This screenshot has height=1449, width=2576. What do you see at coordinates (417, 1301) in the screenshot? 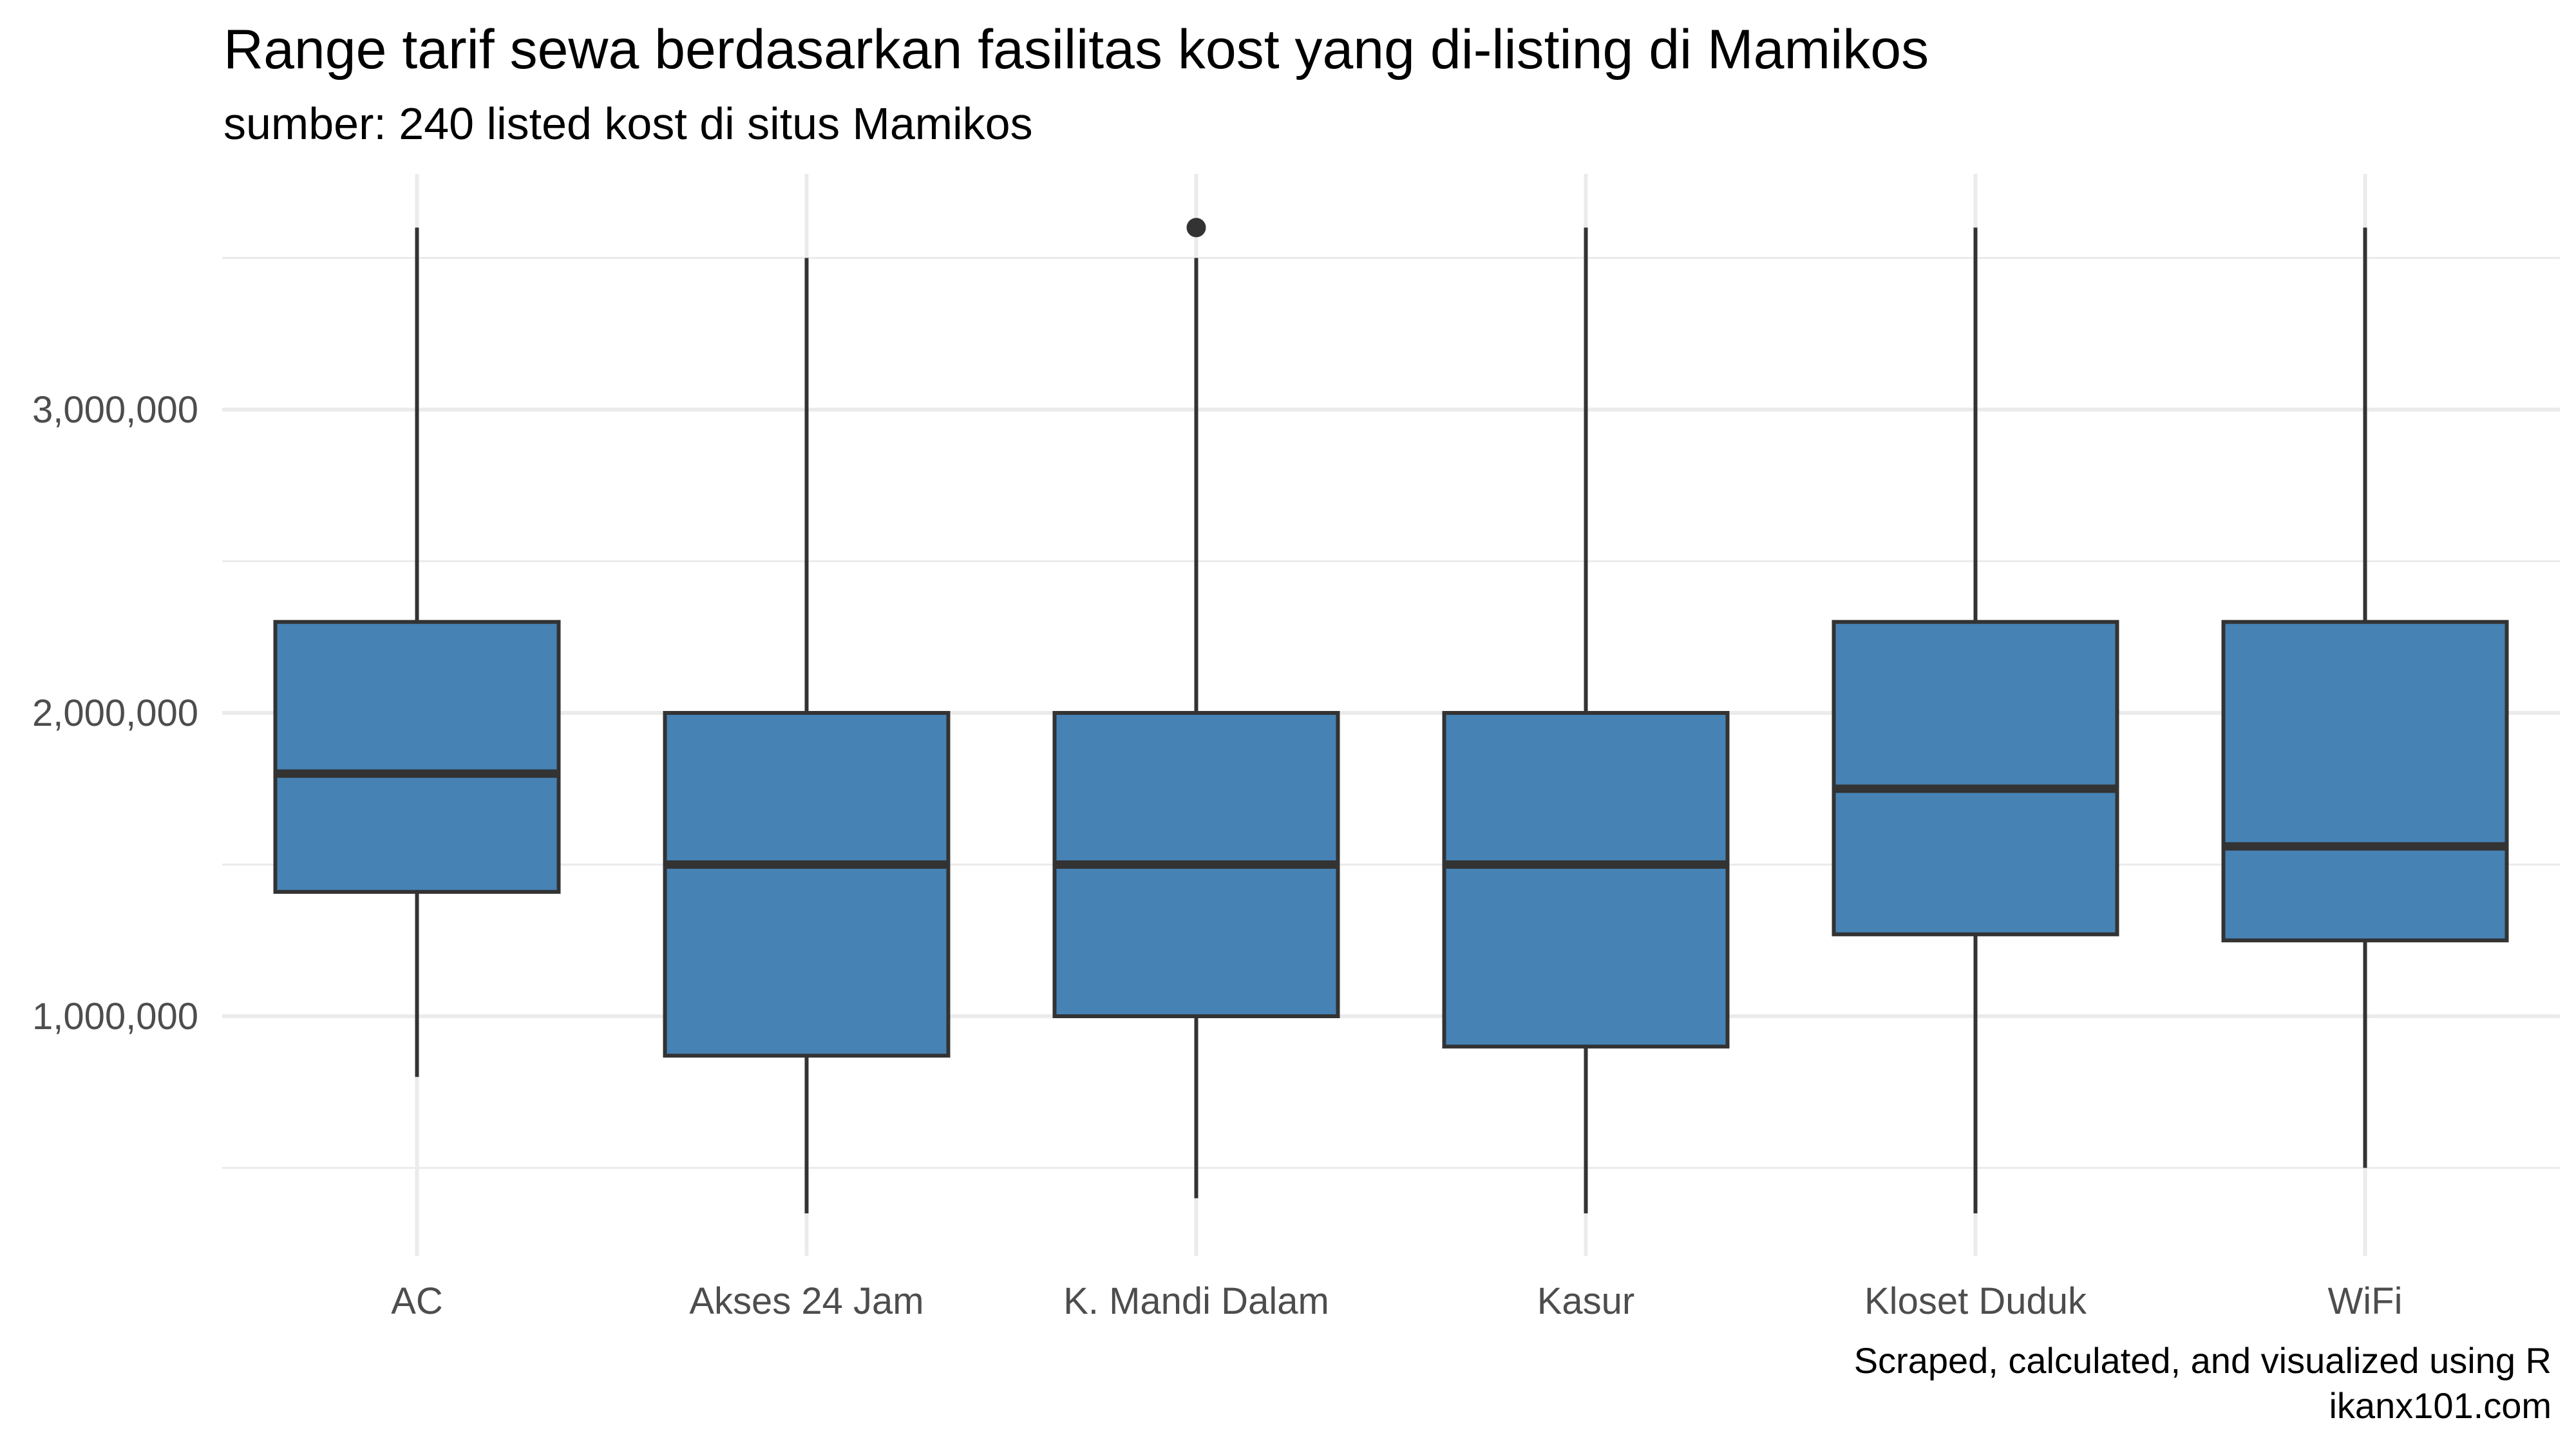
I see `x-tick-label: AC` at bounding box center [417, 1301].